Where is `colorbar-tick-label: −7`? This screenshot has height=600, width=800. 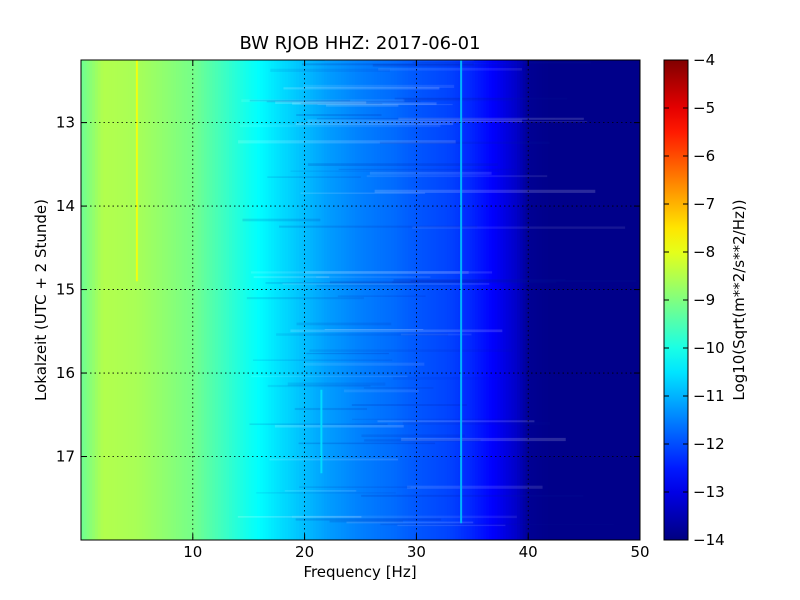 colorbar-tick-label: −7 is located at coordinates (704, 204).